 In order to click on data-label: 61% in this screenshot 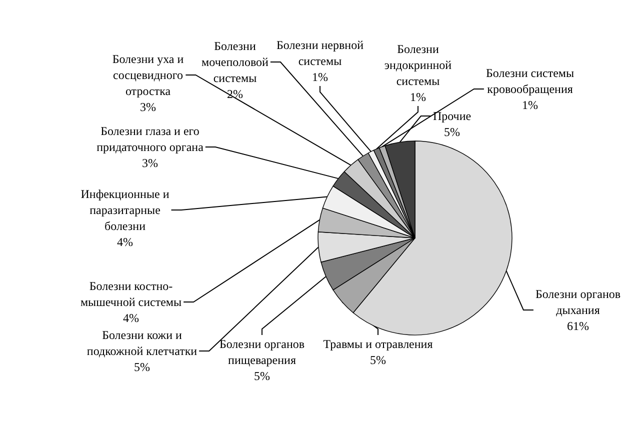, I will do `click(578, 326)`.